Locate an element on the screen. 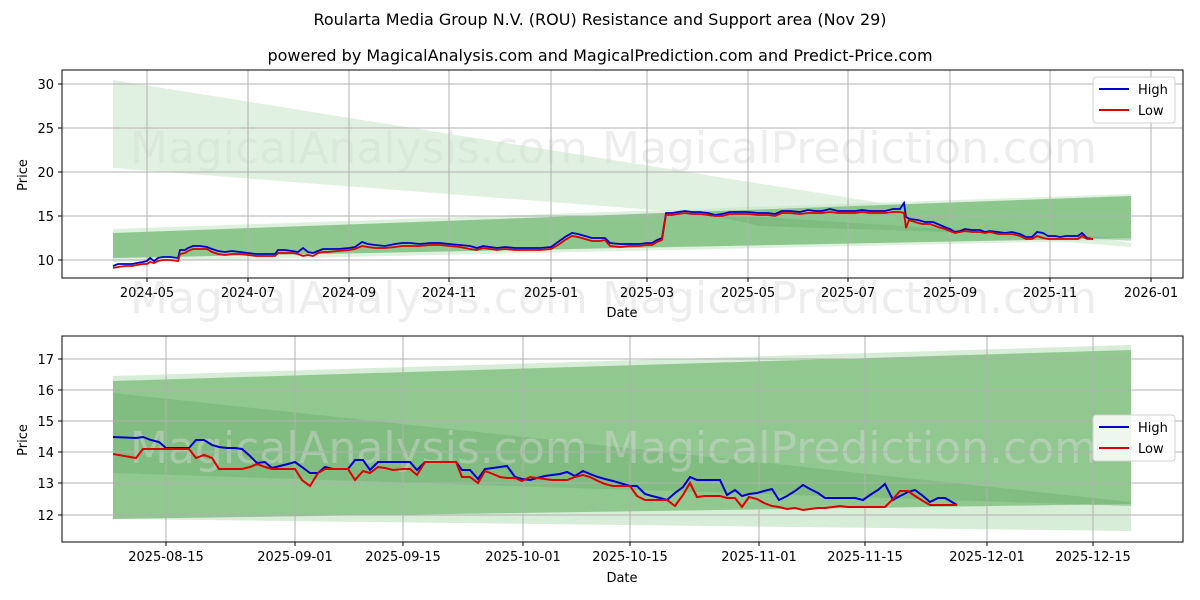 This screenshot has width=1200, height=600. svg-text: 2025-09-01 is located at coordinates (295, 557).